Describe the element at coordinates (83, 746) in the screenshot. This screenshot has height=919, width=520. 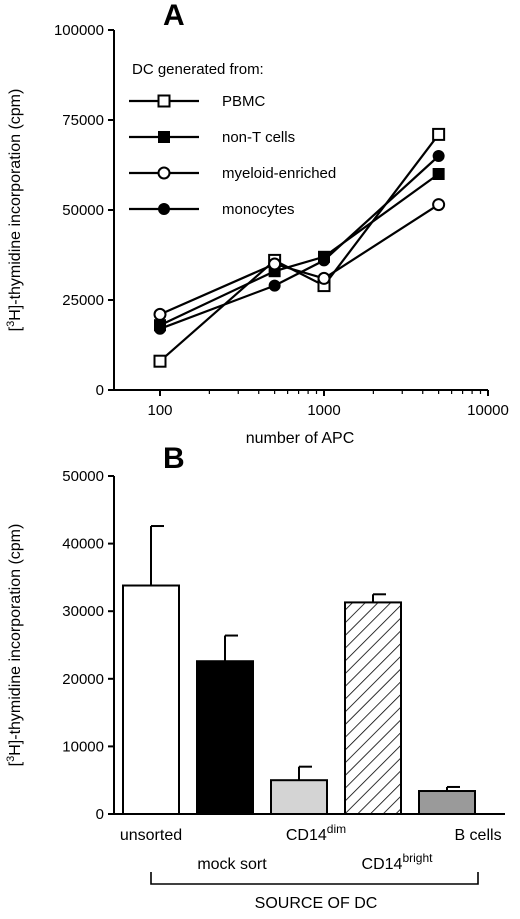
I see `y-tick-label-b: 10000` at that location.